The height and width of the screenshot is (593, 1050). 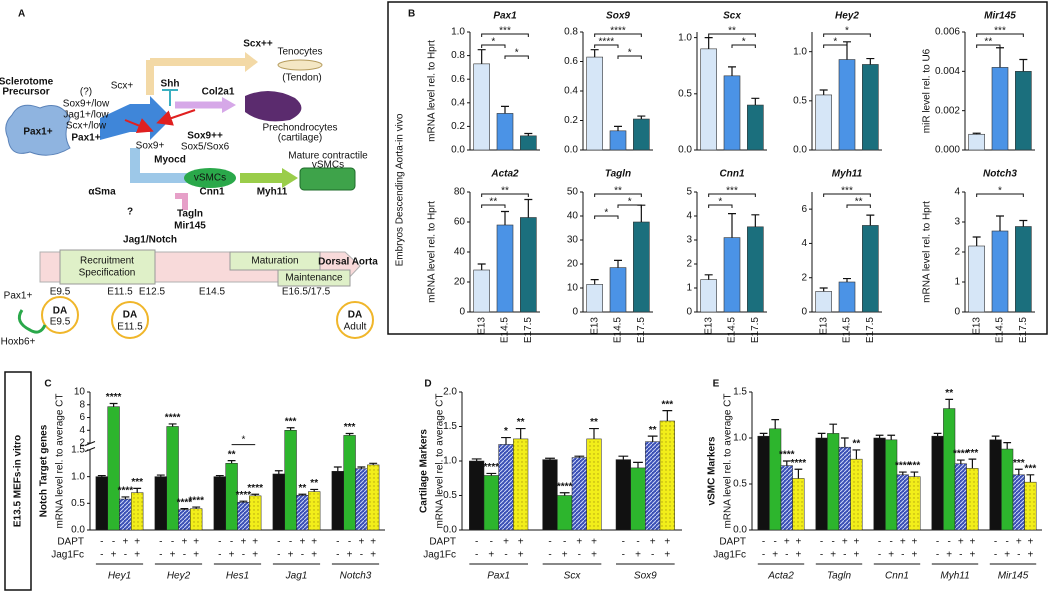 I want to click on diagram-label: Prechondrocytes, so click(x=299, y=128).